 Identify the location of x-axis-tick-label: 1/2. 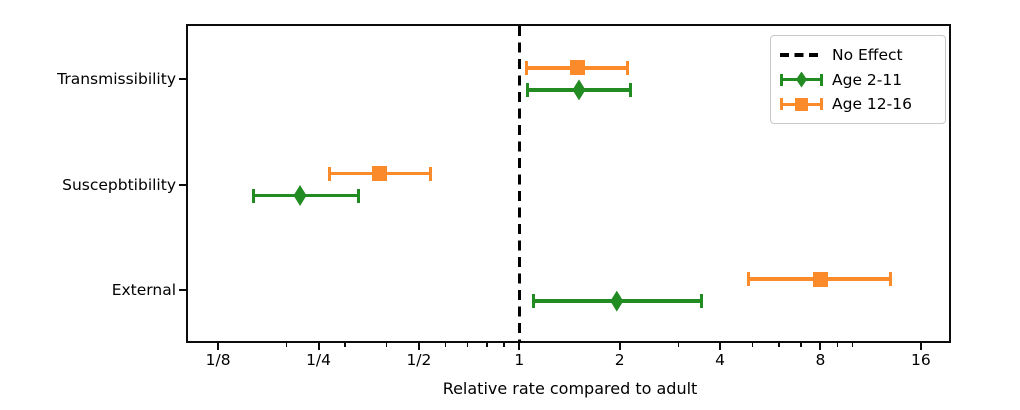
(419, 360).